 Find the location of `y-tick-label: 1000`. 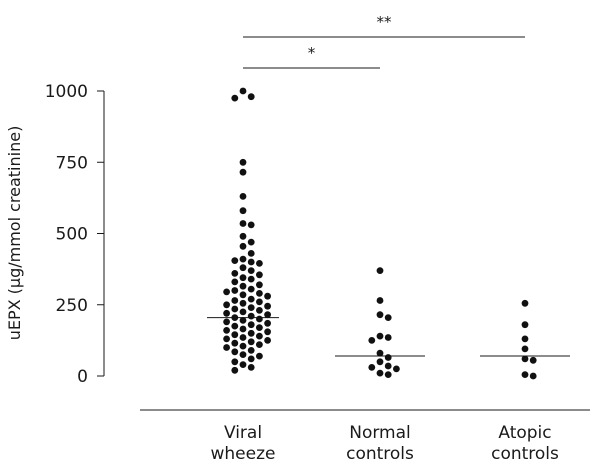

y-tick-label: 1000 is located at coordinates (66, 92).